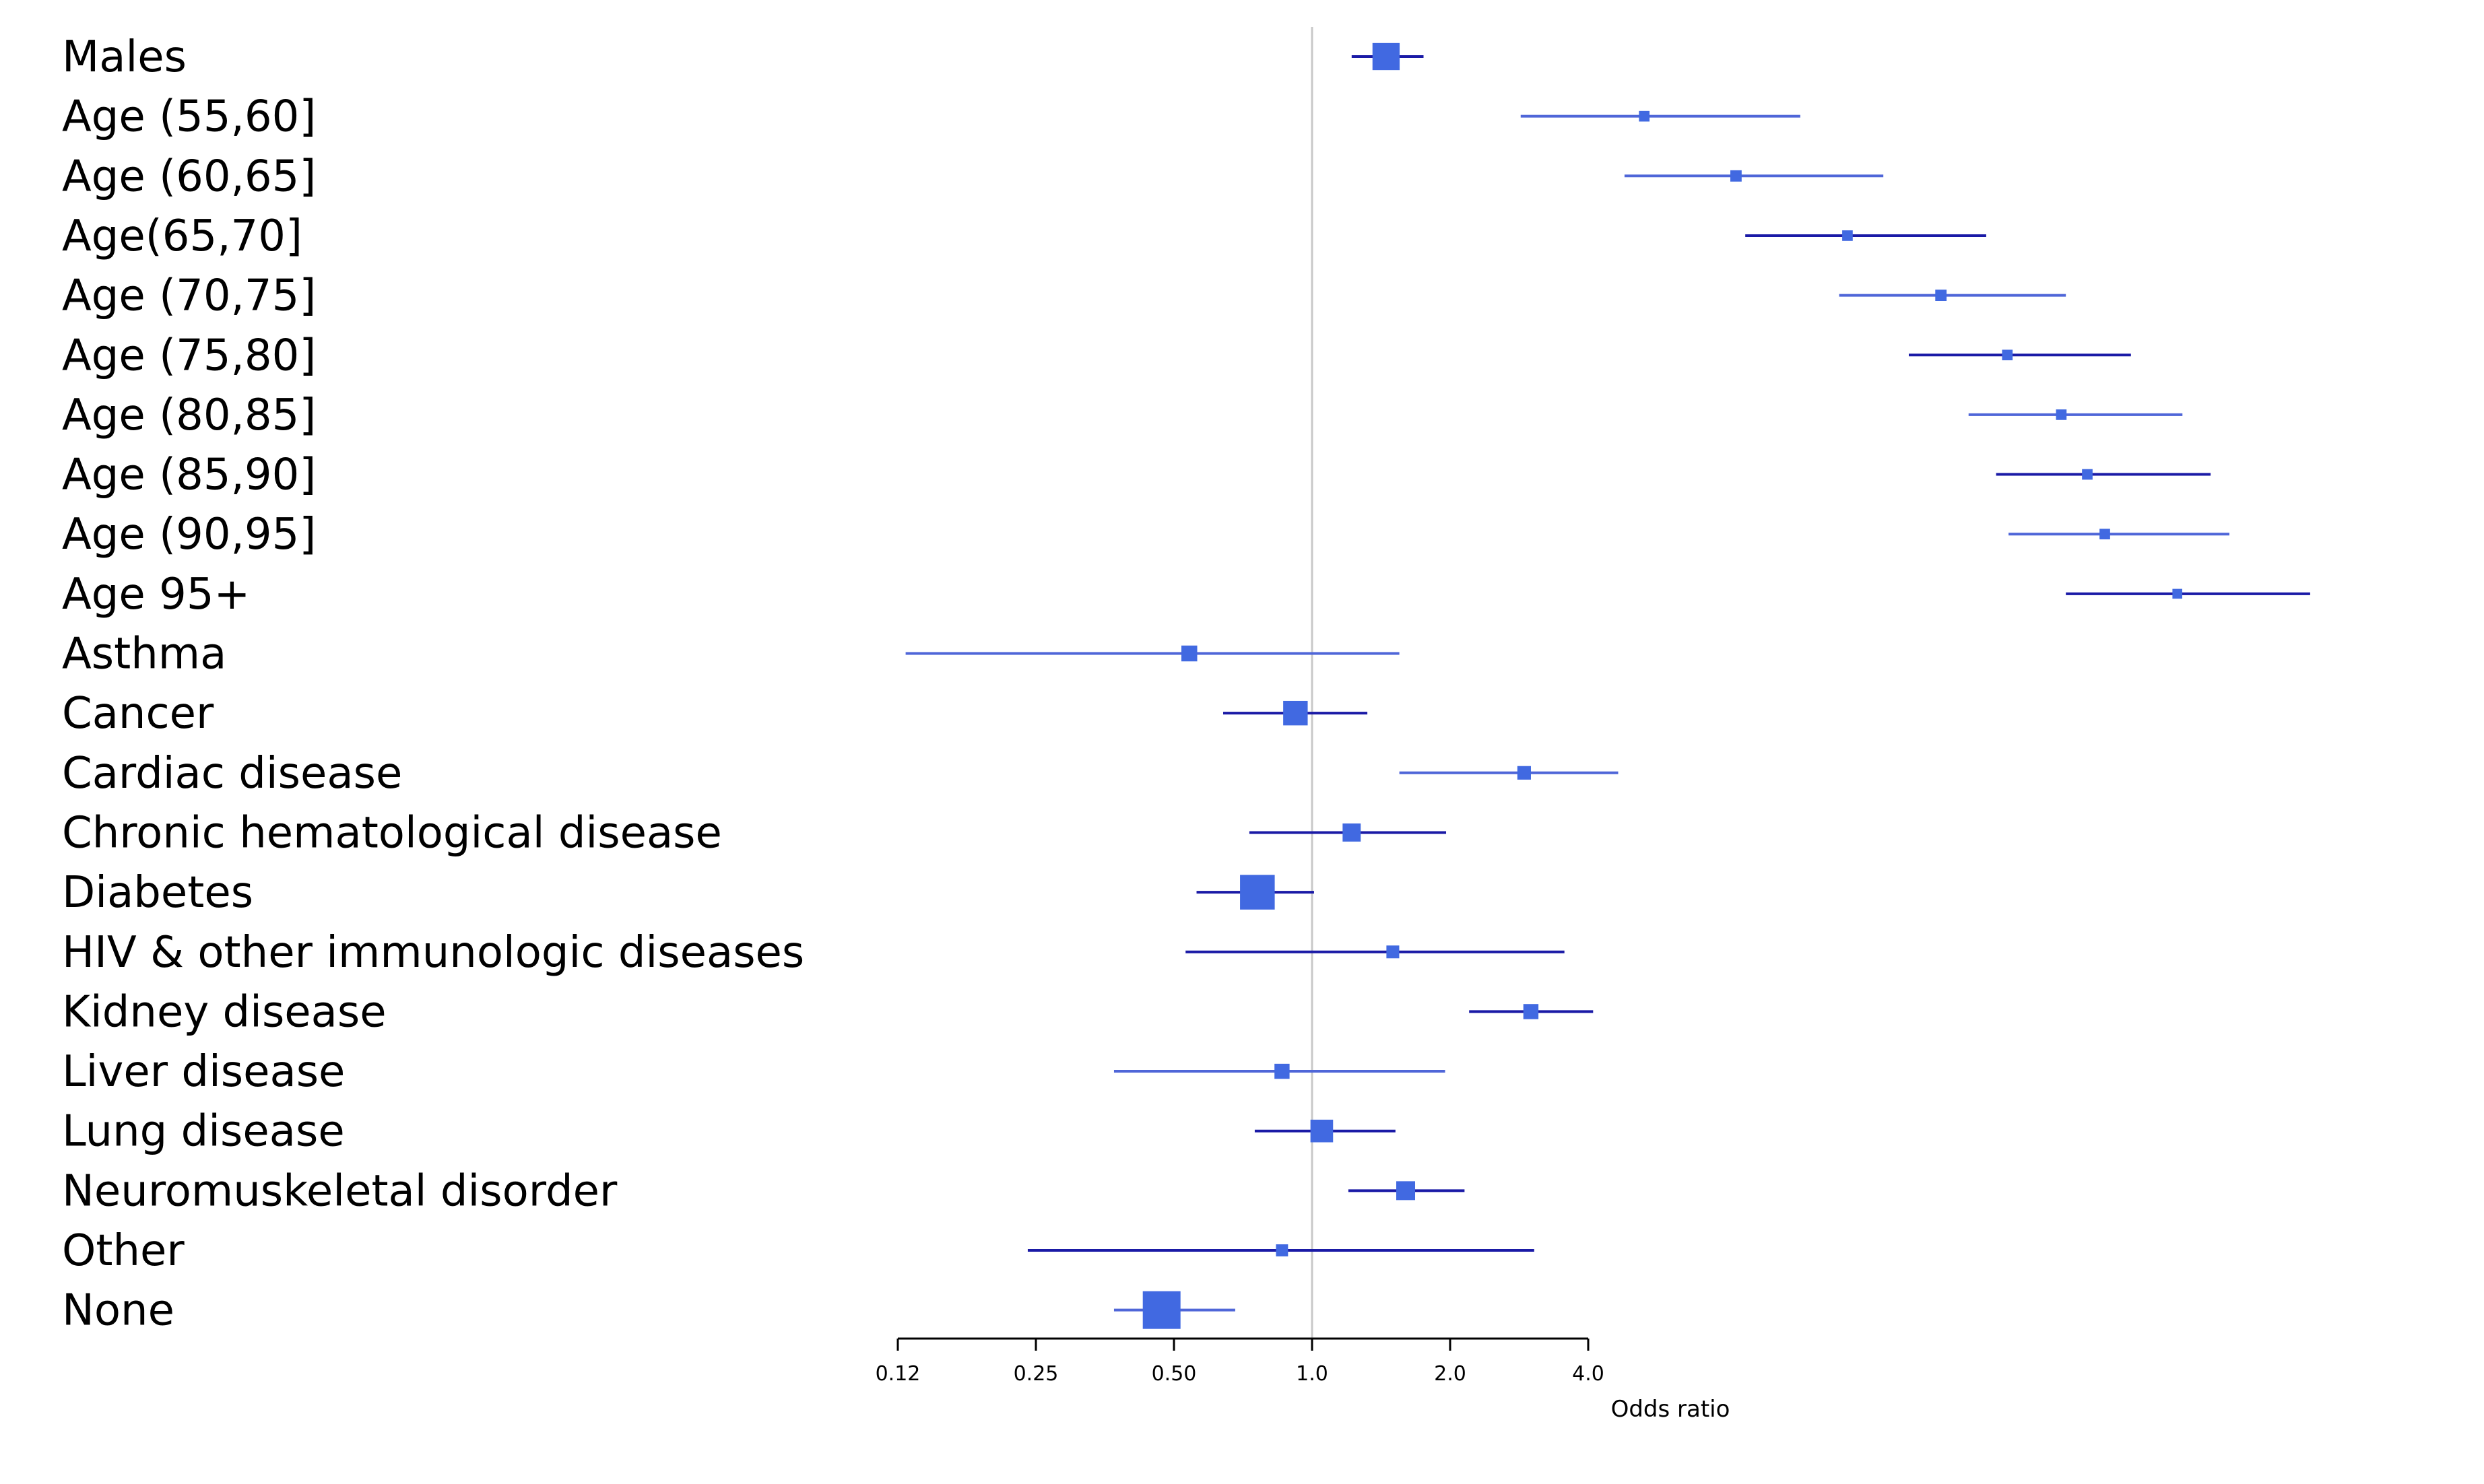  I want to click on row-label-lung-disease: Lung disease, so click(203, 1132).